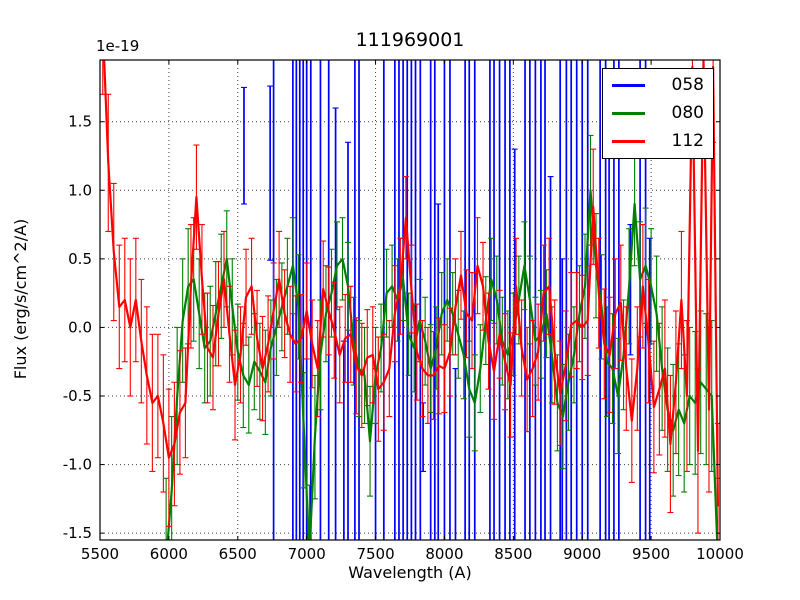 The width and height of the screenshot is (800, 600). I want to click on legend-item-112: 112, so click(658, 140).